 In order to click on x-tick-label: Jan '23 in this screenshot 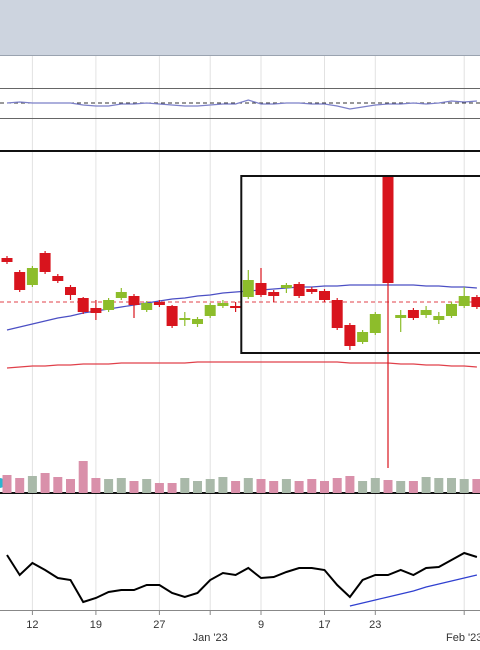, I will do `click(210, 638)`.